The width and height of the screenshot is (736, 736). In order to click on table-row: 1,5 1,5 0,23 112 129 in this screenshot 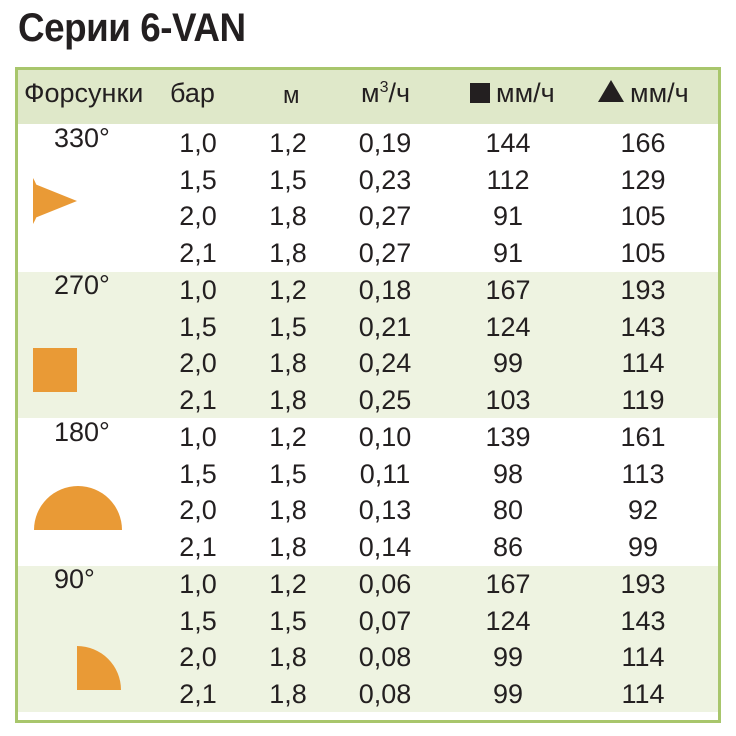, I will do `click(368, 180)`.